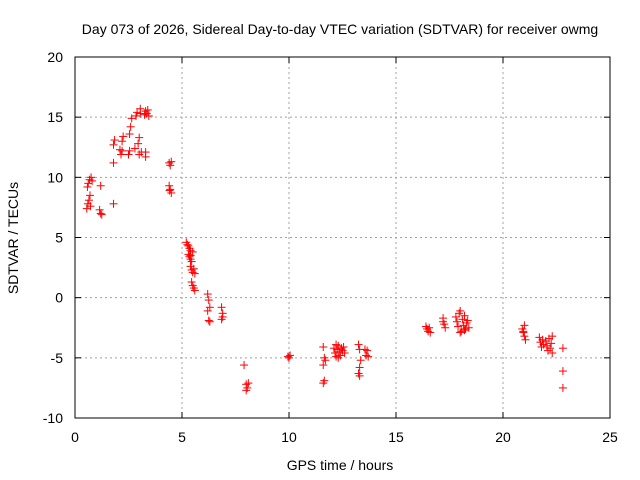 This screenshot has height=480, width=640. Describe the element at coordinates (610, 437) in the screenshot. I see `x-tick-label: 25` at that location.